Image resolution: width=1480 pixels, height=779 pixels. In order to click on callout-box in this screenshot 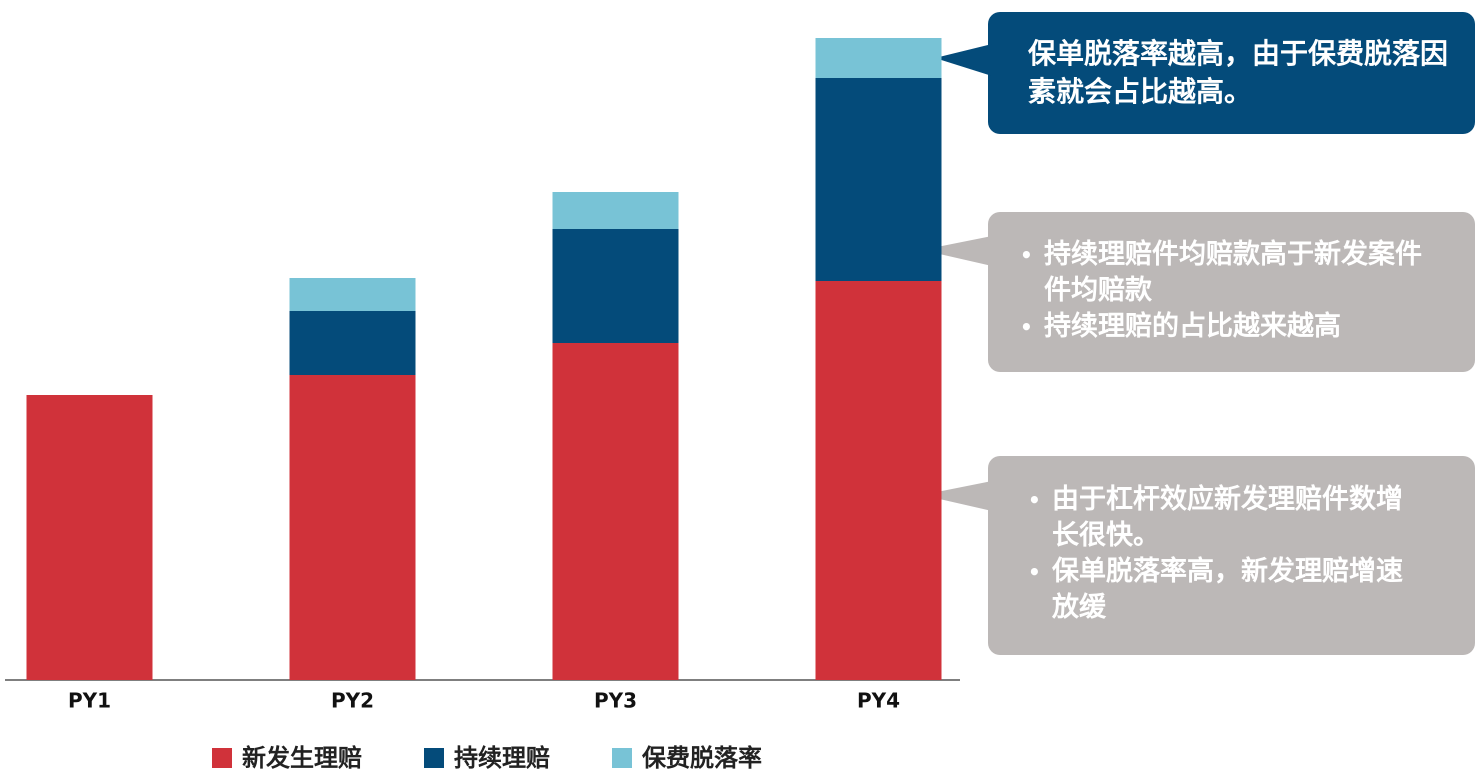, I will do `click(1231, 73)`.